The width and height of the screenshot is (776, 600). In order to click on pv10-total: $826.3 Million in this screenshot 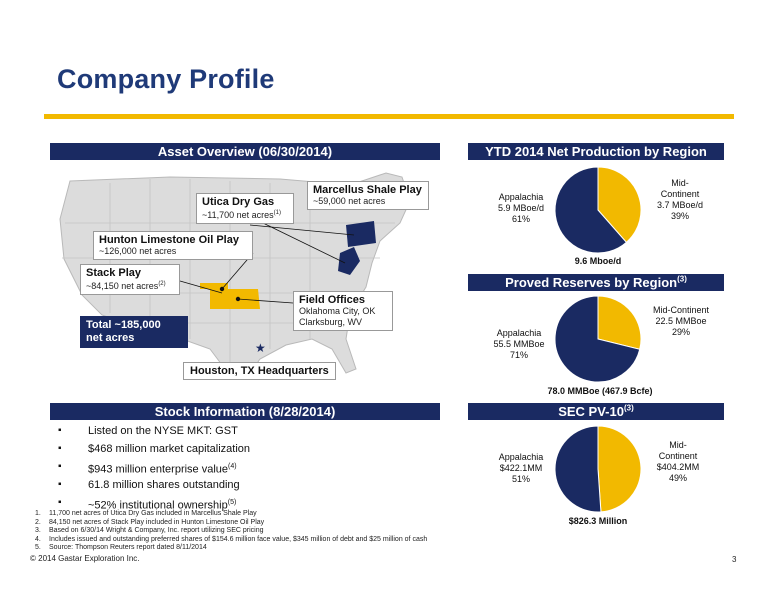, I will do `click(598, 521)`.